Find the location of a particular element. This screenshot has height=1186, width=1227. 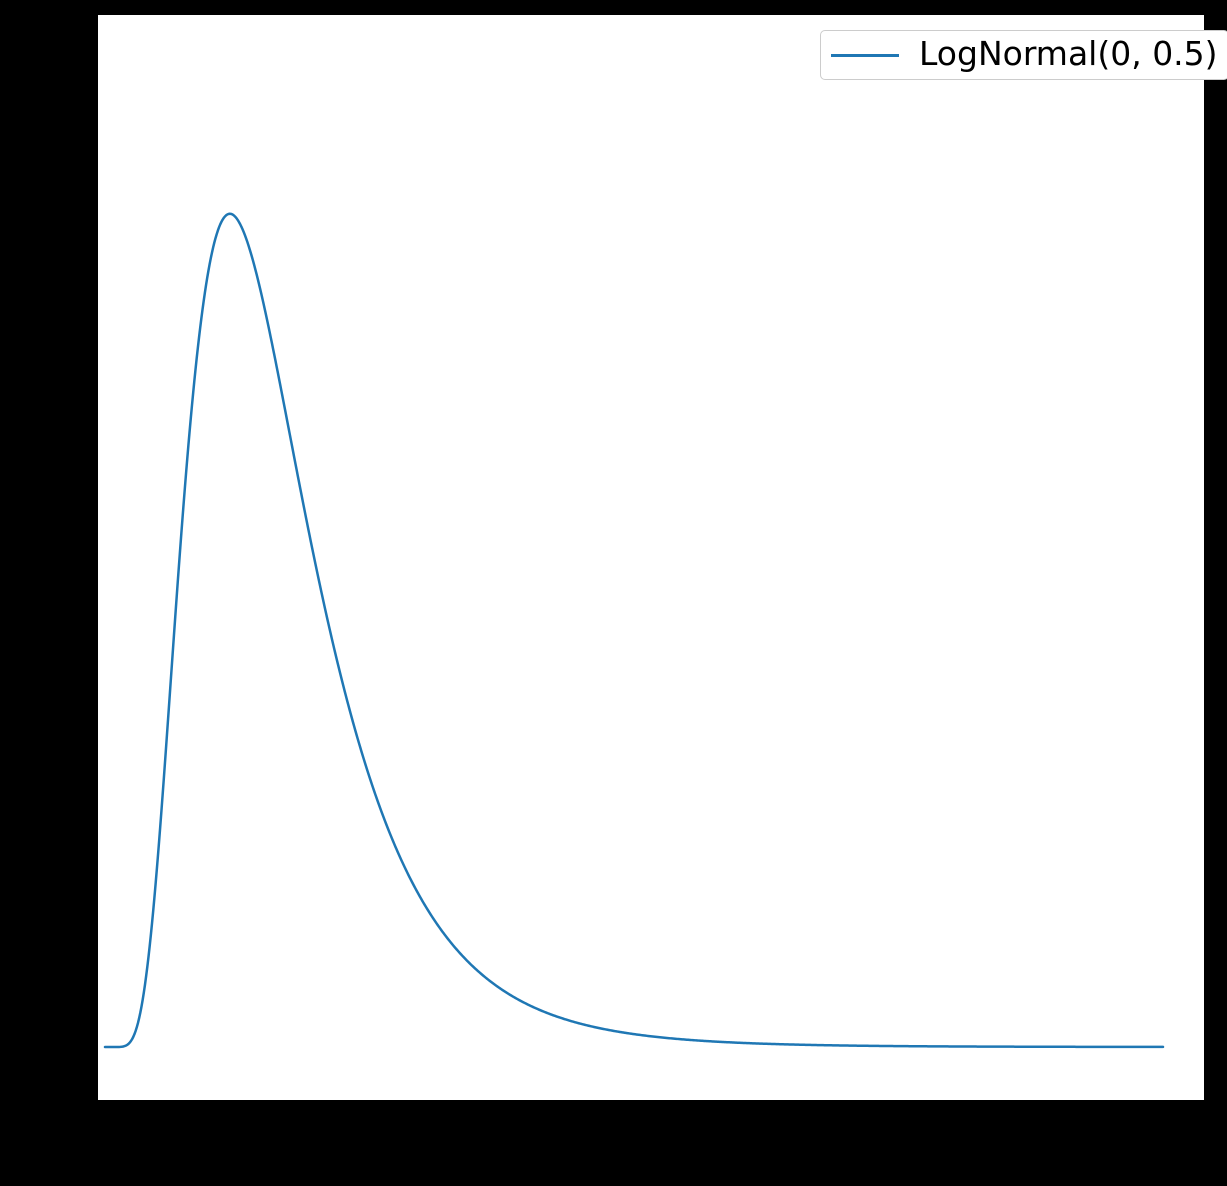

chart-legend: LogNormal(0, 0.5) is located at coordinates (1023, 55).